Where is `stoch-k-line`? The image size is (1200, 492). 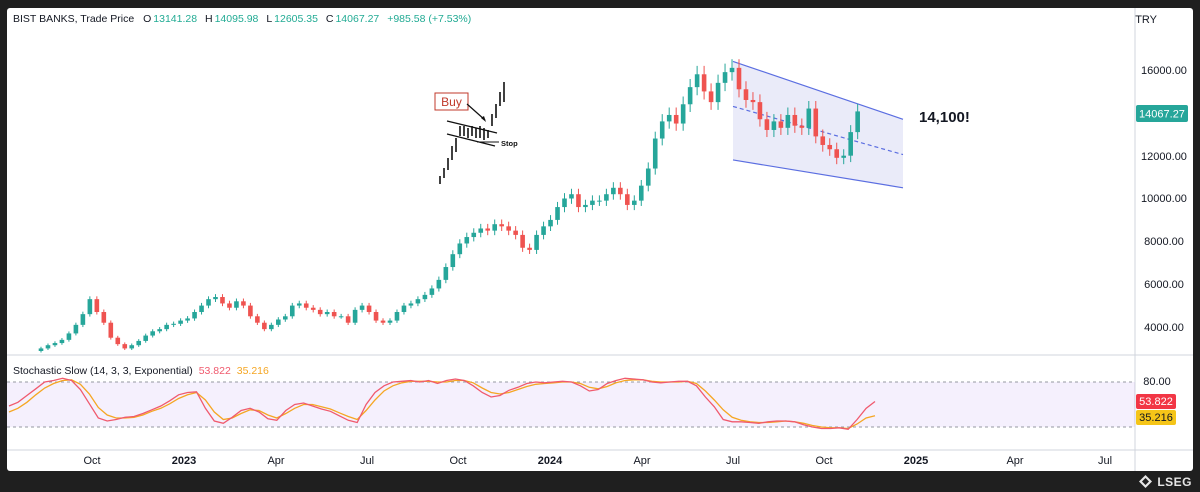 stoch-k-line is located at coordinates (442, 403).